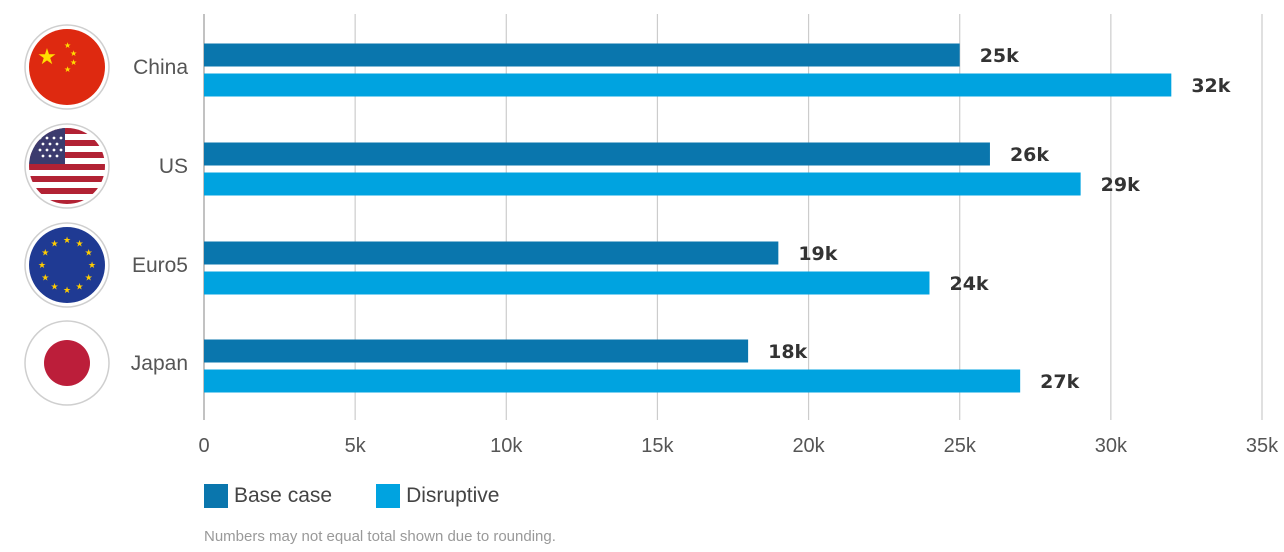  I want to click on x-tick-label: 0, so click(203, 446).